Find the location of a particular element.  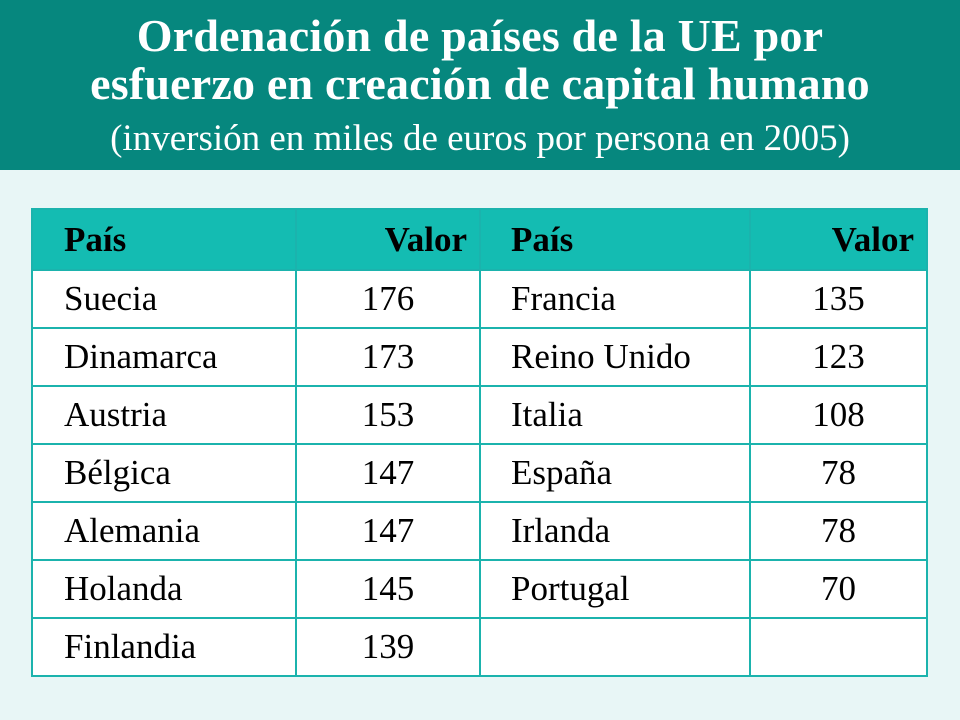

header-value-right: Valor is located at coordinates (838, 239).